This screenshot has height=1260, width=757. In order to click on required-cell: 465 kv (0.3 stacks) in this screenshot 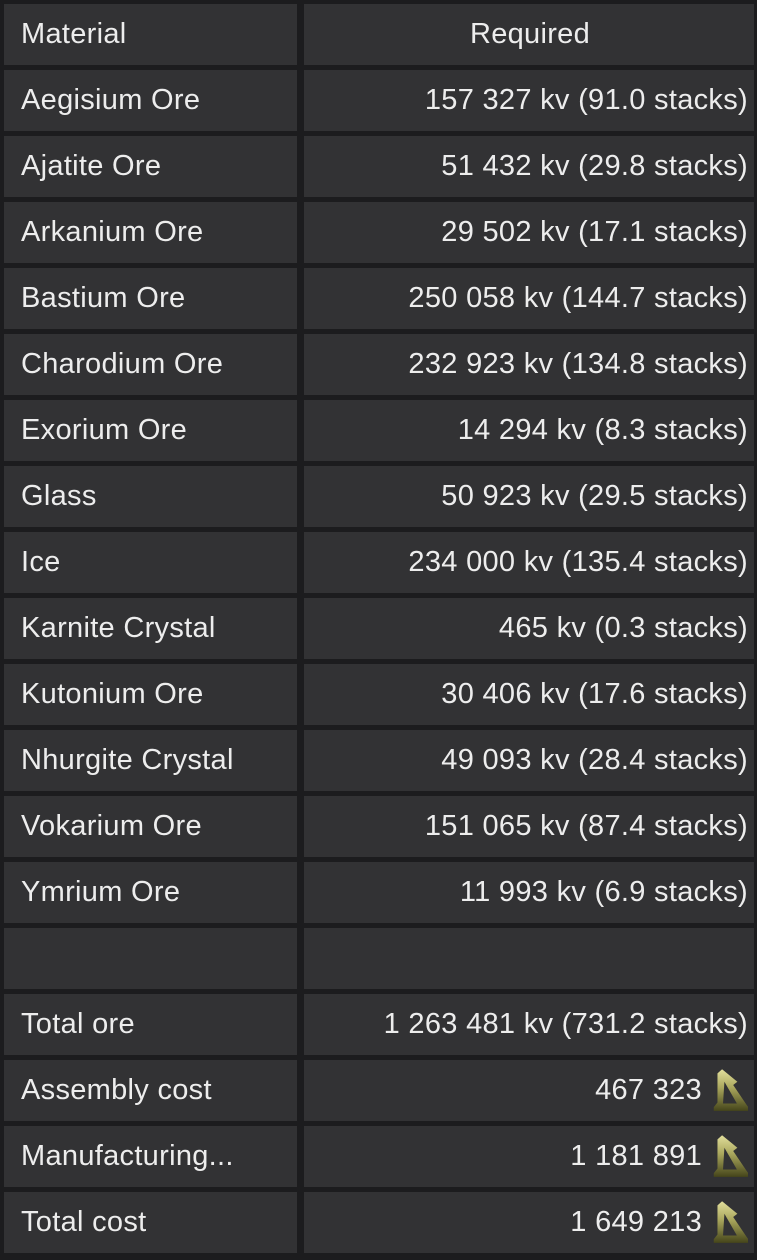, I will do `click(529, 628)`.